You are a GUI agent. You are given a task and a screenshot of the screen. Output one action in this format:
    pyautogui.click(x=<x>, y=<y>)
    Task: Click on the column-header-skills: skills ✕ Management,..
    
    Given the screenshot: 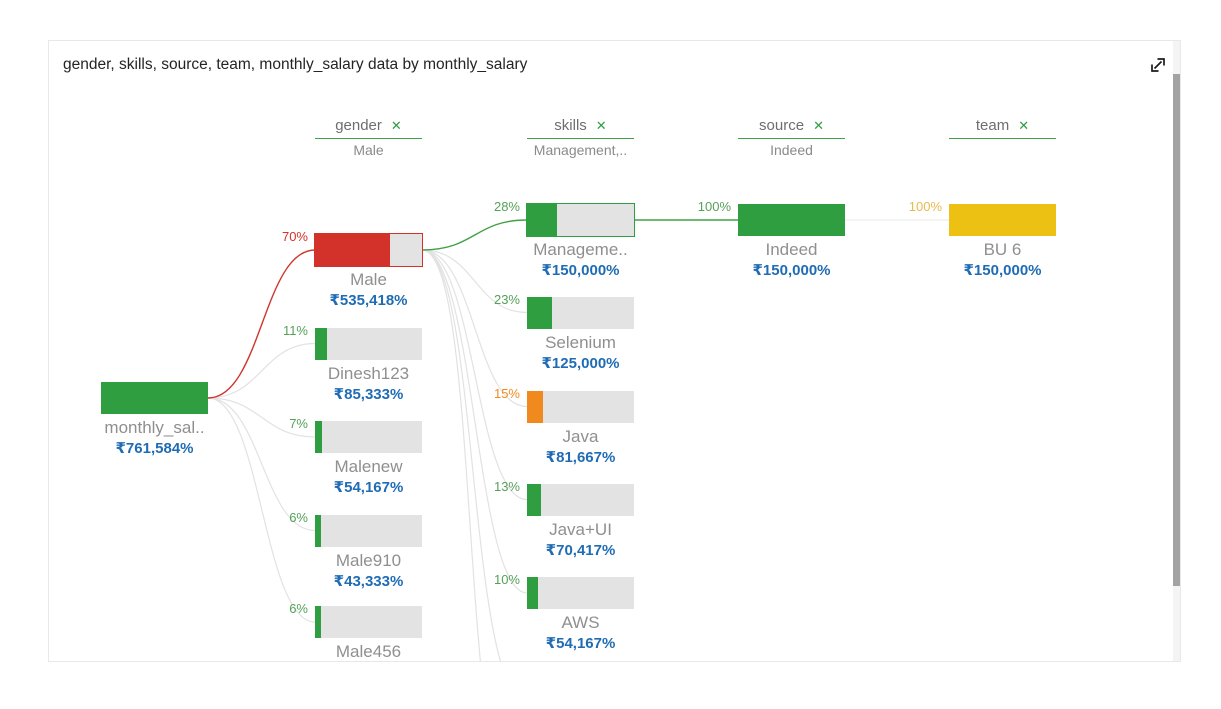 What is the action you would take?
    pyautogui.click(x=580, y=137)
    